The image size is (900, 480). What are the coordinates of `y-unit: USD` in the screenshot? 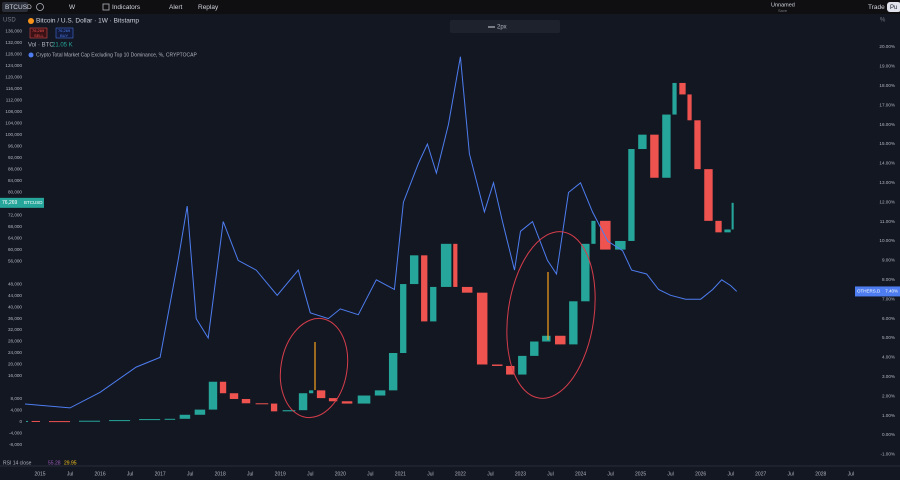 It's located at (9, 21).